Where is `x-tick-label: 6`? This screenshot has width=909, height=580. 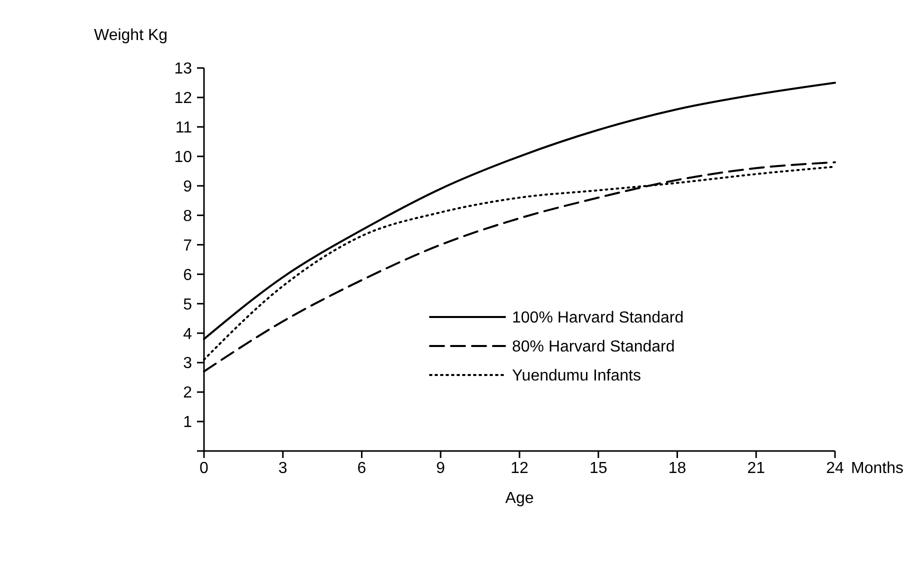 x-tick-label: 6 is located at coordinates (361, 468).